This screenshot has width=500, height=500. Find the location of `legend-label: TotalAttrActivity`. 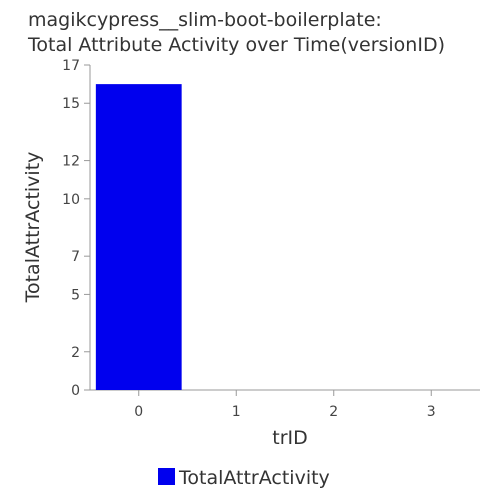

legend-label: TotalAttrActivity is located at coordinates (254, 478).